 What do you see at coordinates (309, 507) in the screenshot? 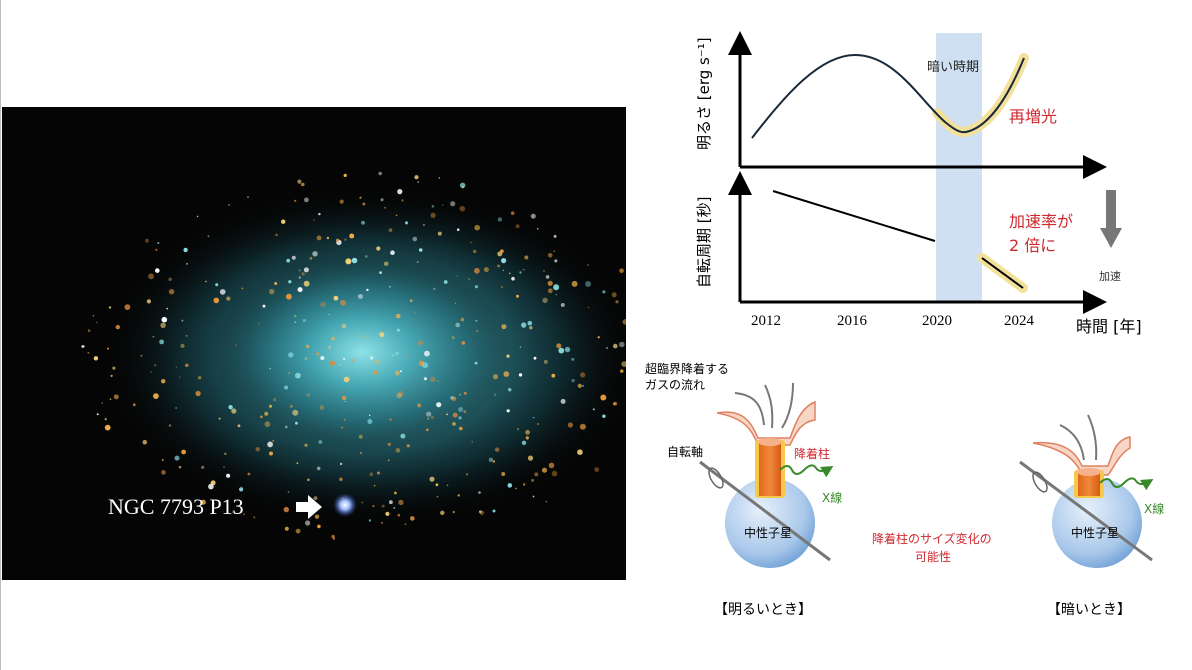
I see `right-arrow-icon` at bounding box center [309, 507].